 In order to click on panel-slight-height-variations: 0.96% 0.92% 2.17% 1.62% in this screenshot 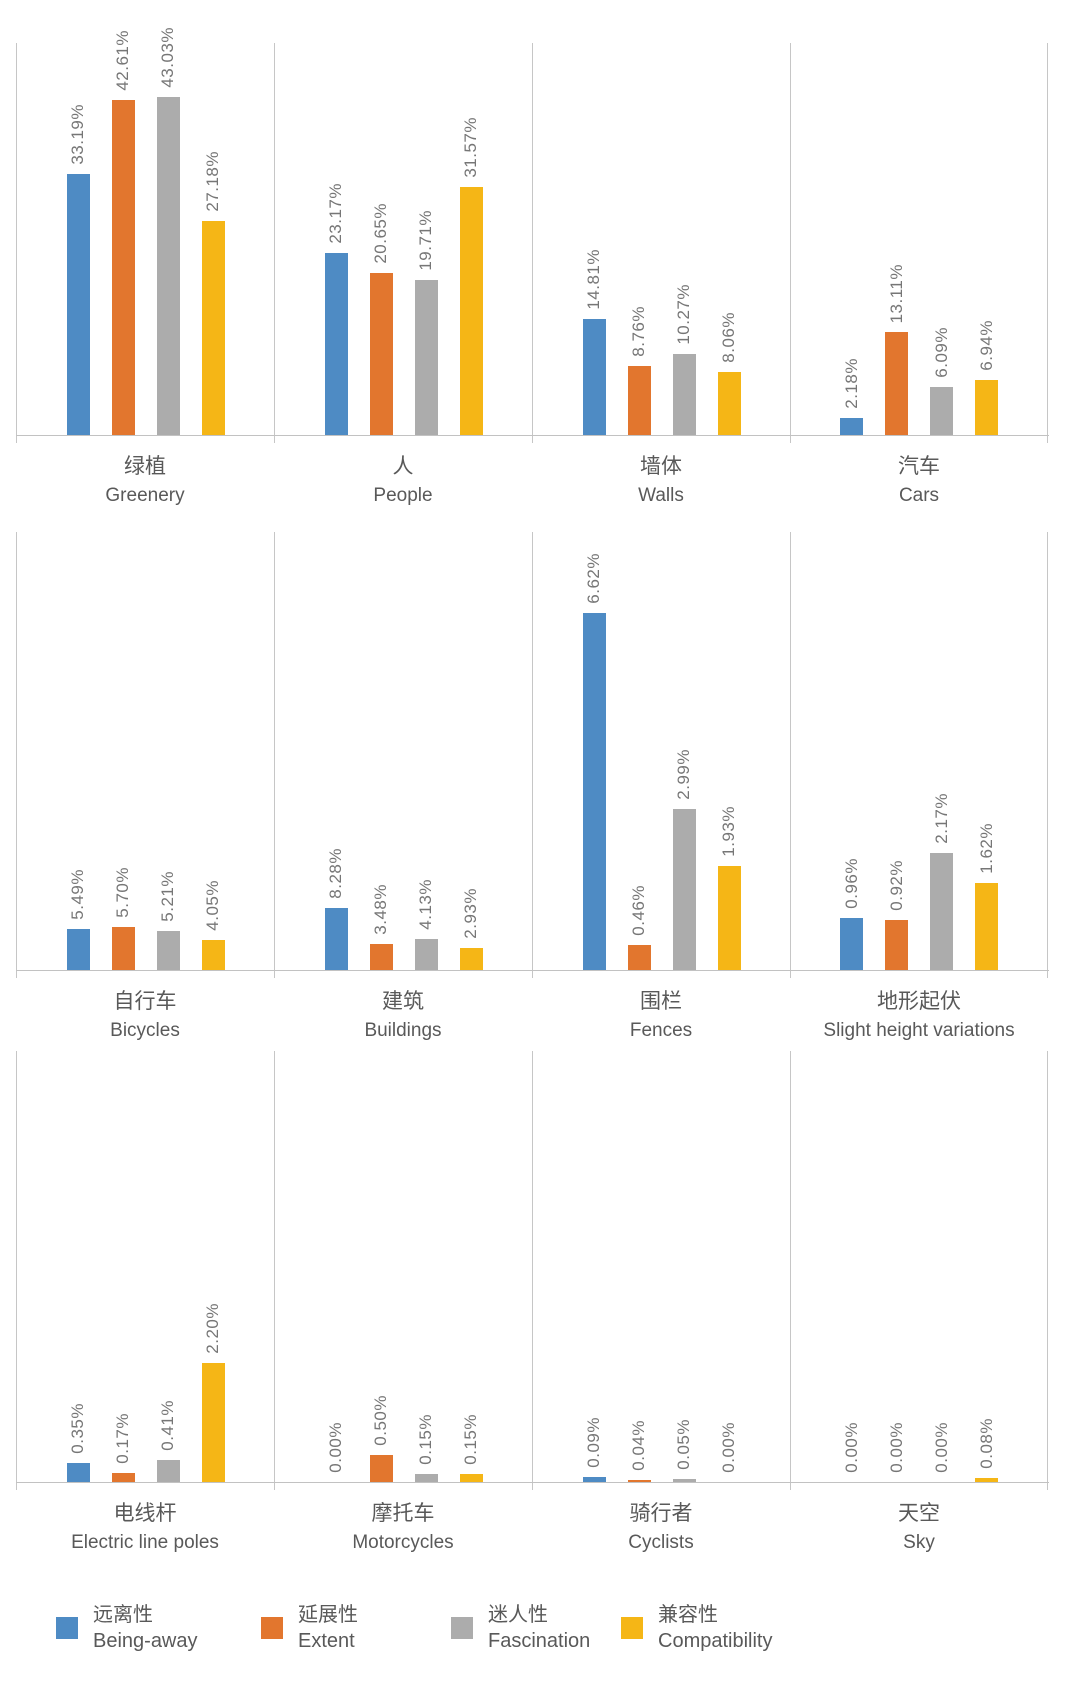, I will do `click(919, 755)`.